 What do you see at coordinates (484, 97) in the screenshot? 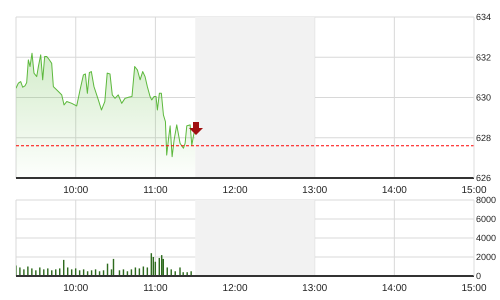
I see `y-tick-label: 630` at bounding box center [484, 97].